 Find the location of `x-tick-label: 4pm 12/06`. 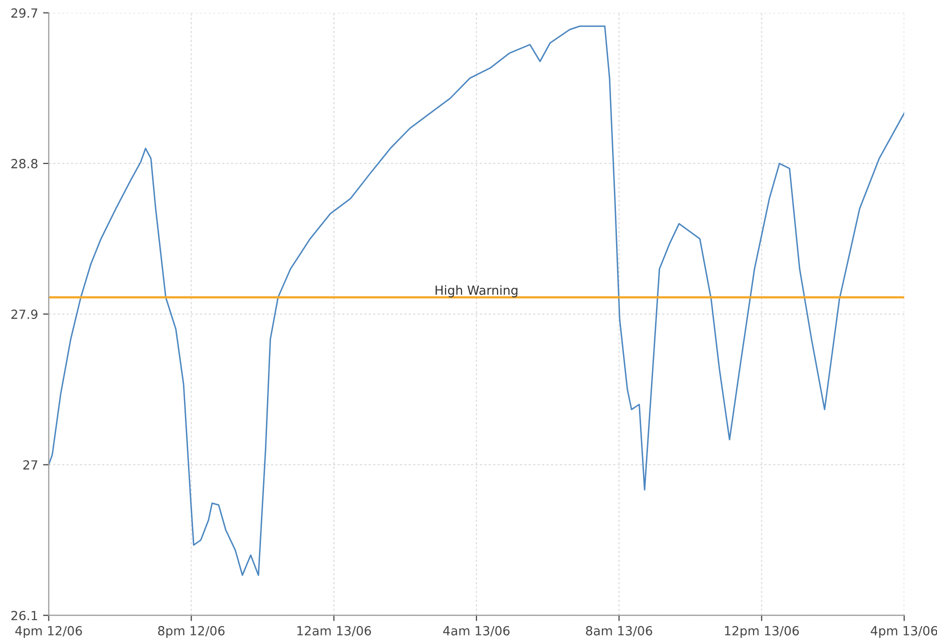

x-tick-label: 4pm 12/06 is located at coordinates (48, 632).